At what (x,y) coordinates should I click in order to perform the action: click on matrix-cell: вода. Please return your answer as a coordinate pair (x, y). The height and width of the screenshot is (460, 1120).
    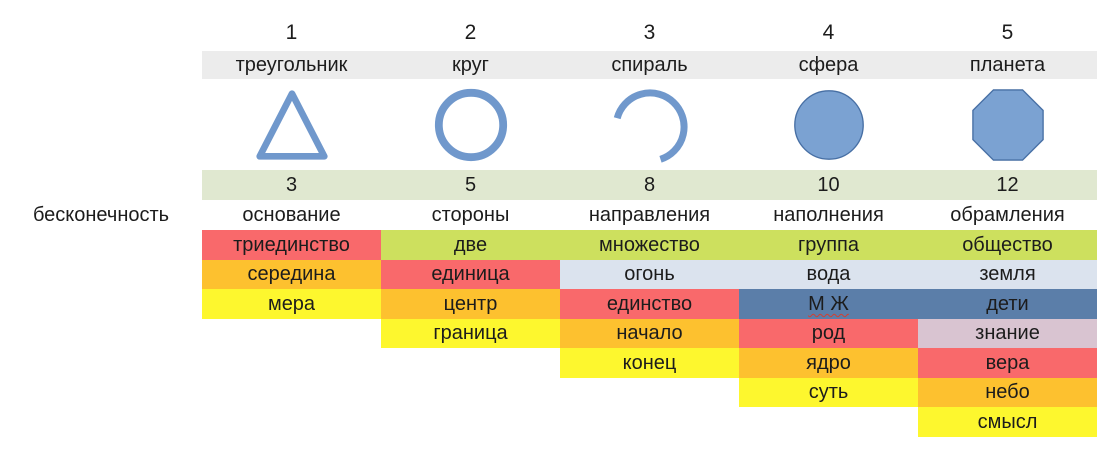
    Looking at the image, I should click on (828, 274).